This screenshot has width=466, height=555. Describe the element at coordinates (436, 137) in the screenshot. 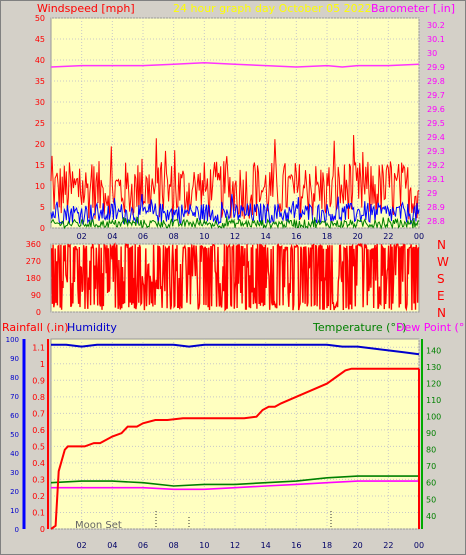

I see `barometer-tick-29.4: 29.4` at that location.